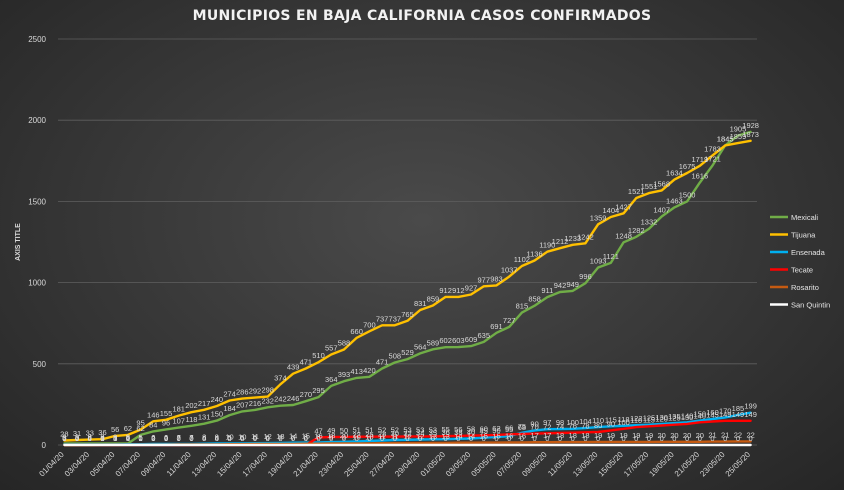 The width and height of the screenshot is (844, 490). Describe the element at coordinates (445, 340) in the screenshot. I see `data-label-mexicali: 602` at that location.